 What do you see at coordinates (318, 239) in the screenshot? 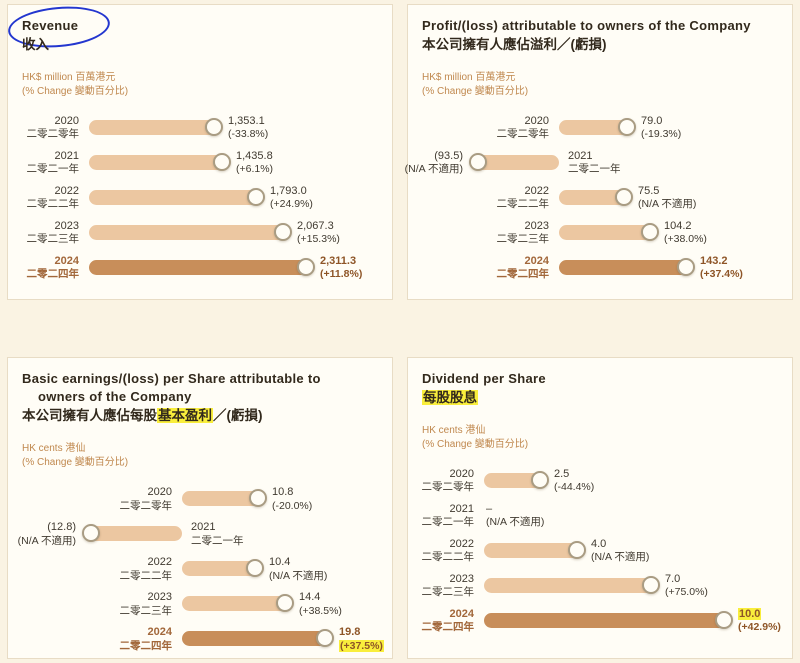
I see `change-text: (+15.3%)` at bounding box center [318, 239].